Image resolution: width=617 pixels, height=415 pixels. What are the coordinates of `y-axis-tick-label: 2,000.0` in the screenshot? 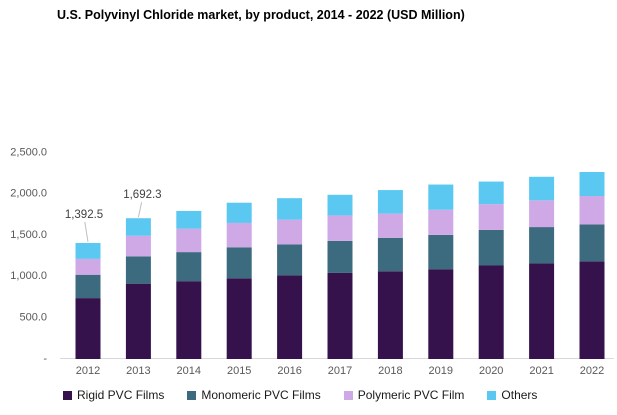 It's located at (28, 194).